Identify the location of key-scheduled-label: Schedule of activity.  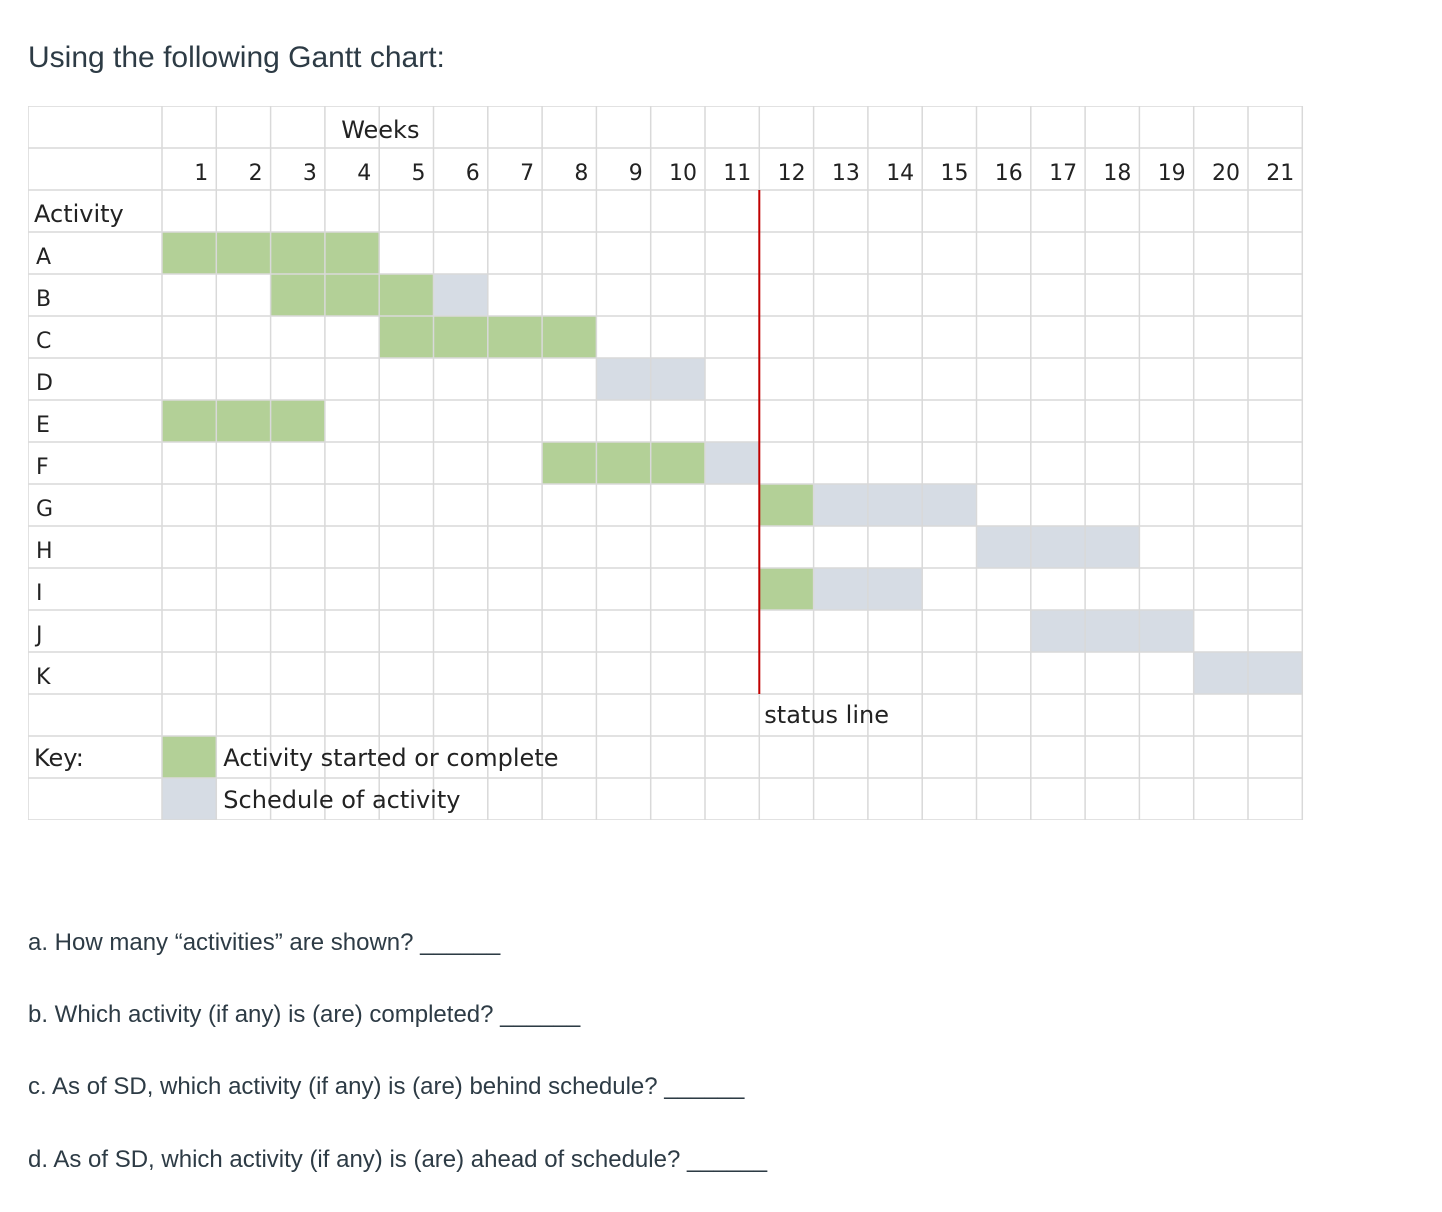
(341, 800).